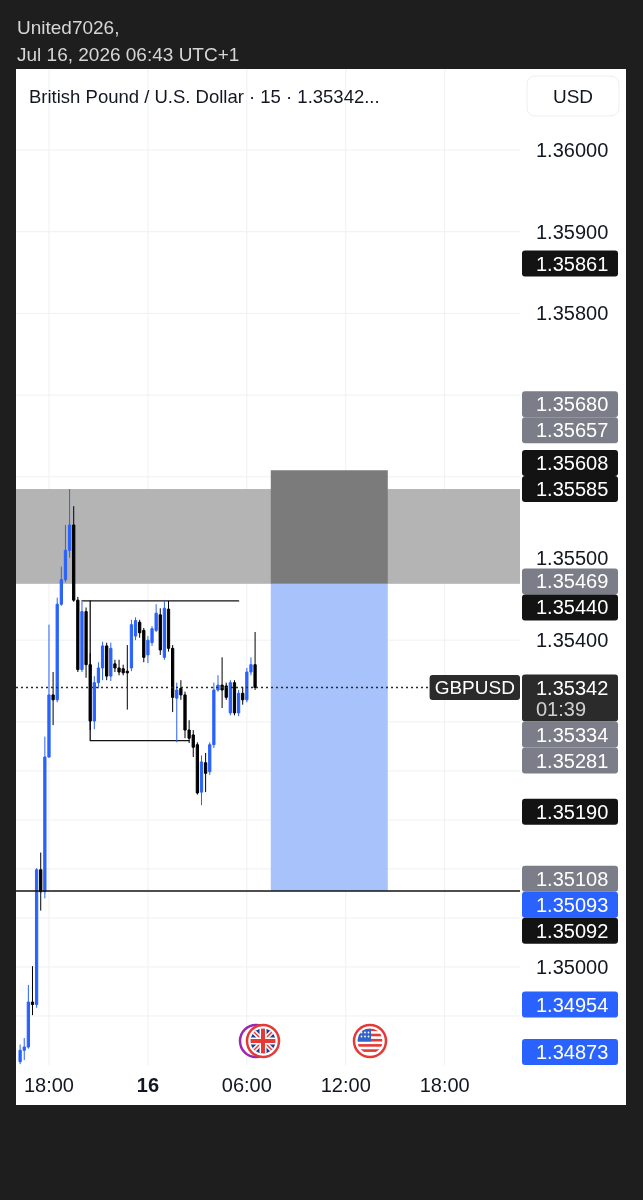 Image resolution: width=643 pixels, height=1200 pixels. I want to click on text: 1.35108, so click(572, 878).